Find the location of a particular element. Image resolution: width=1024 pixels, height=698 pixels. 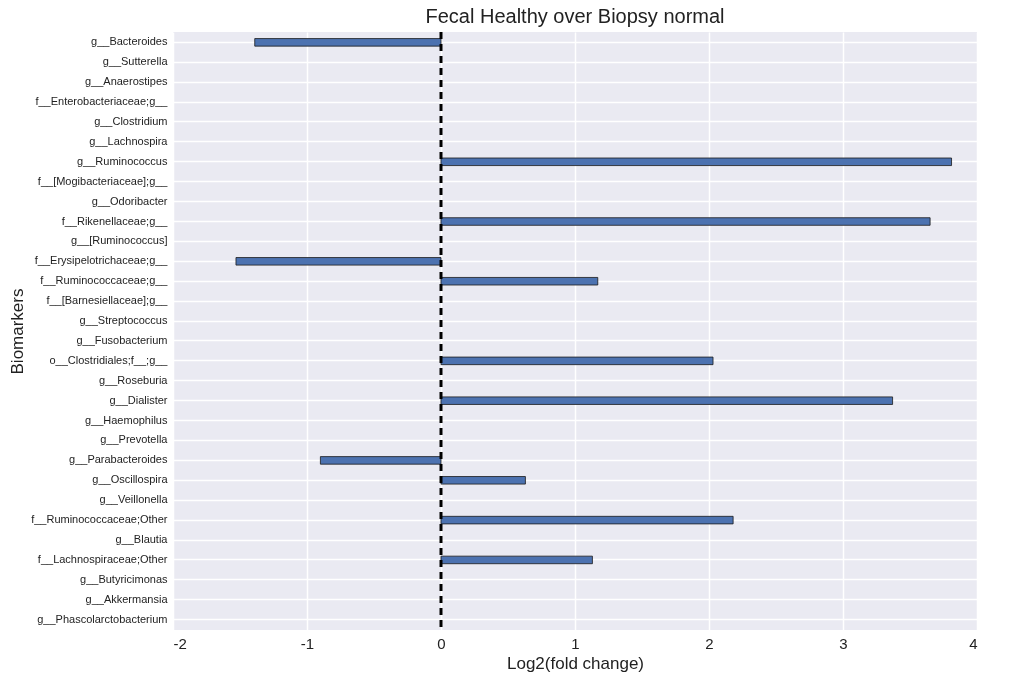

y-tick-label: f__Ruminococcaceae;g__ is located at coordinates (104, 280).